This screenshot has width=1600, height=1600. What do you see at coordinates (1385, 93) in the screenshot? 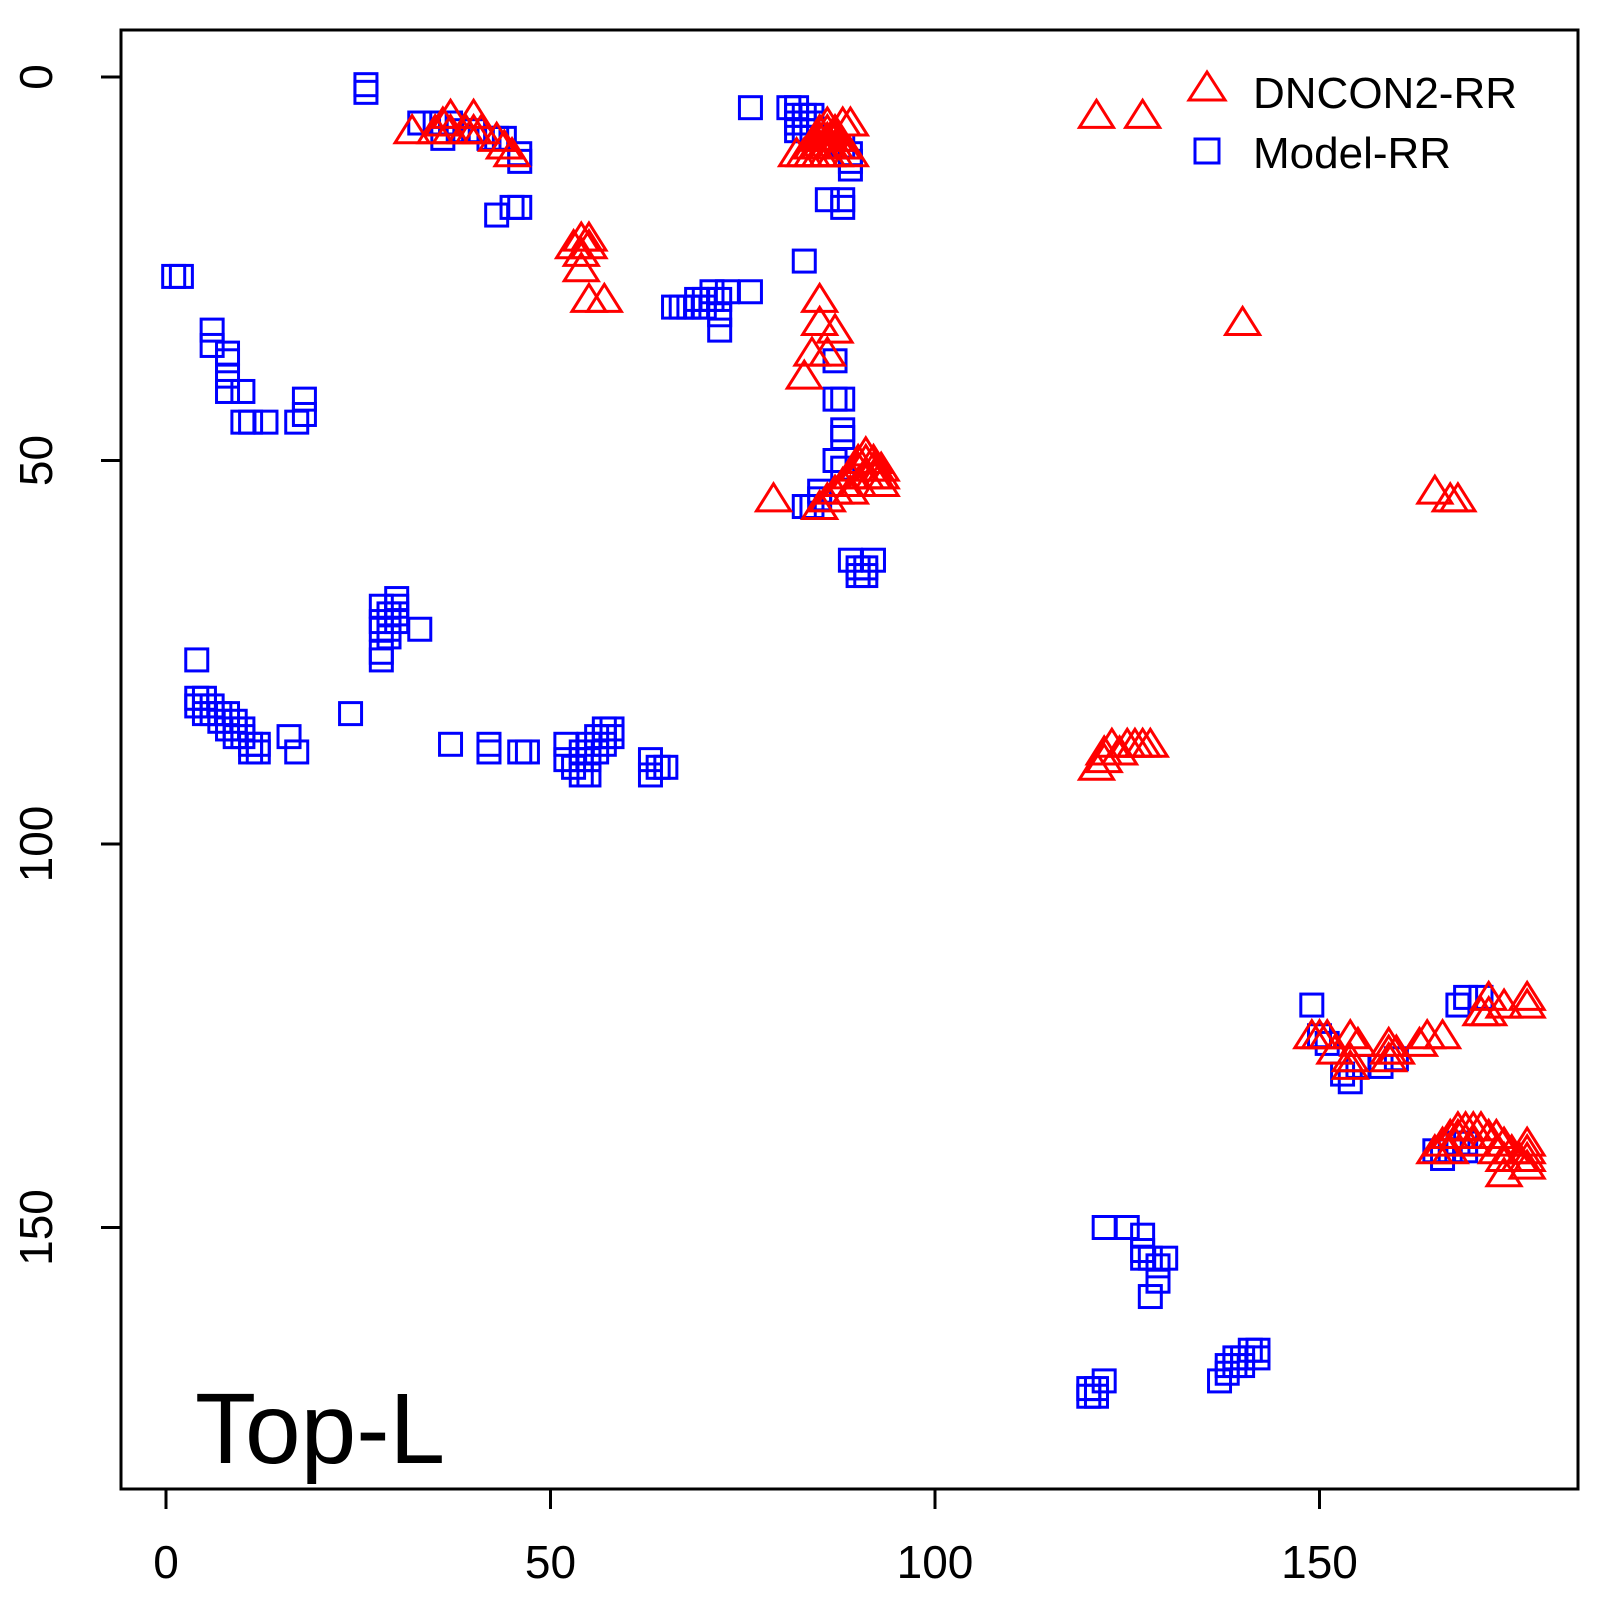
I see `legend-label-dncon2-rr: DNCON2-RR` at bounding box center [1385, 93].